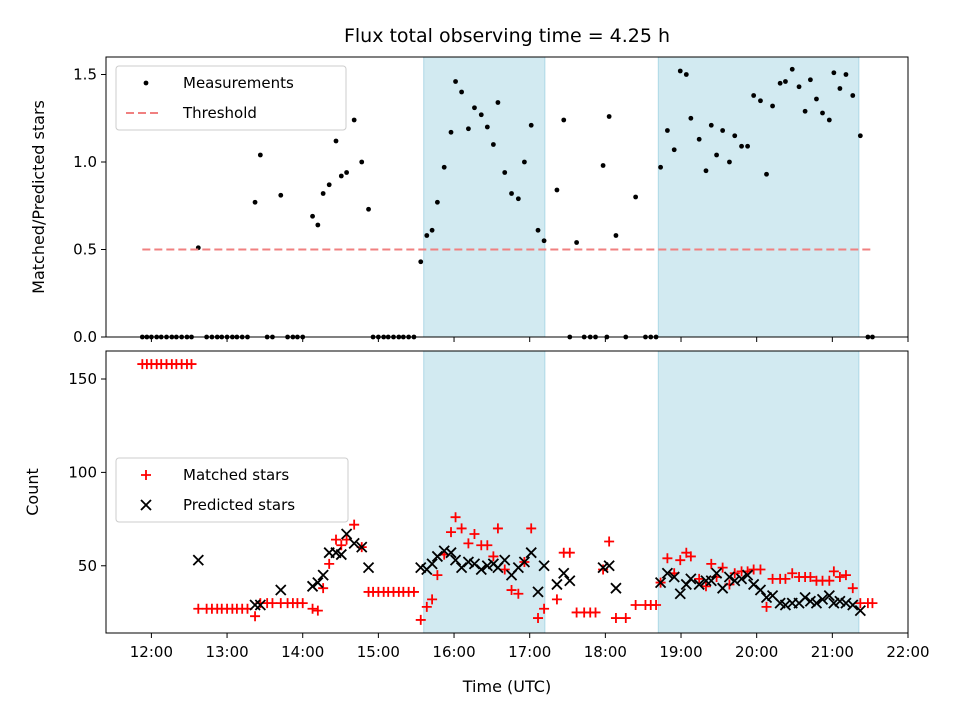 Image resolution: width=960 pixels, height=720 pixels. I want to click on x-tick-label: 16:00, so click(453, 652).